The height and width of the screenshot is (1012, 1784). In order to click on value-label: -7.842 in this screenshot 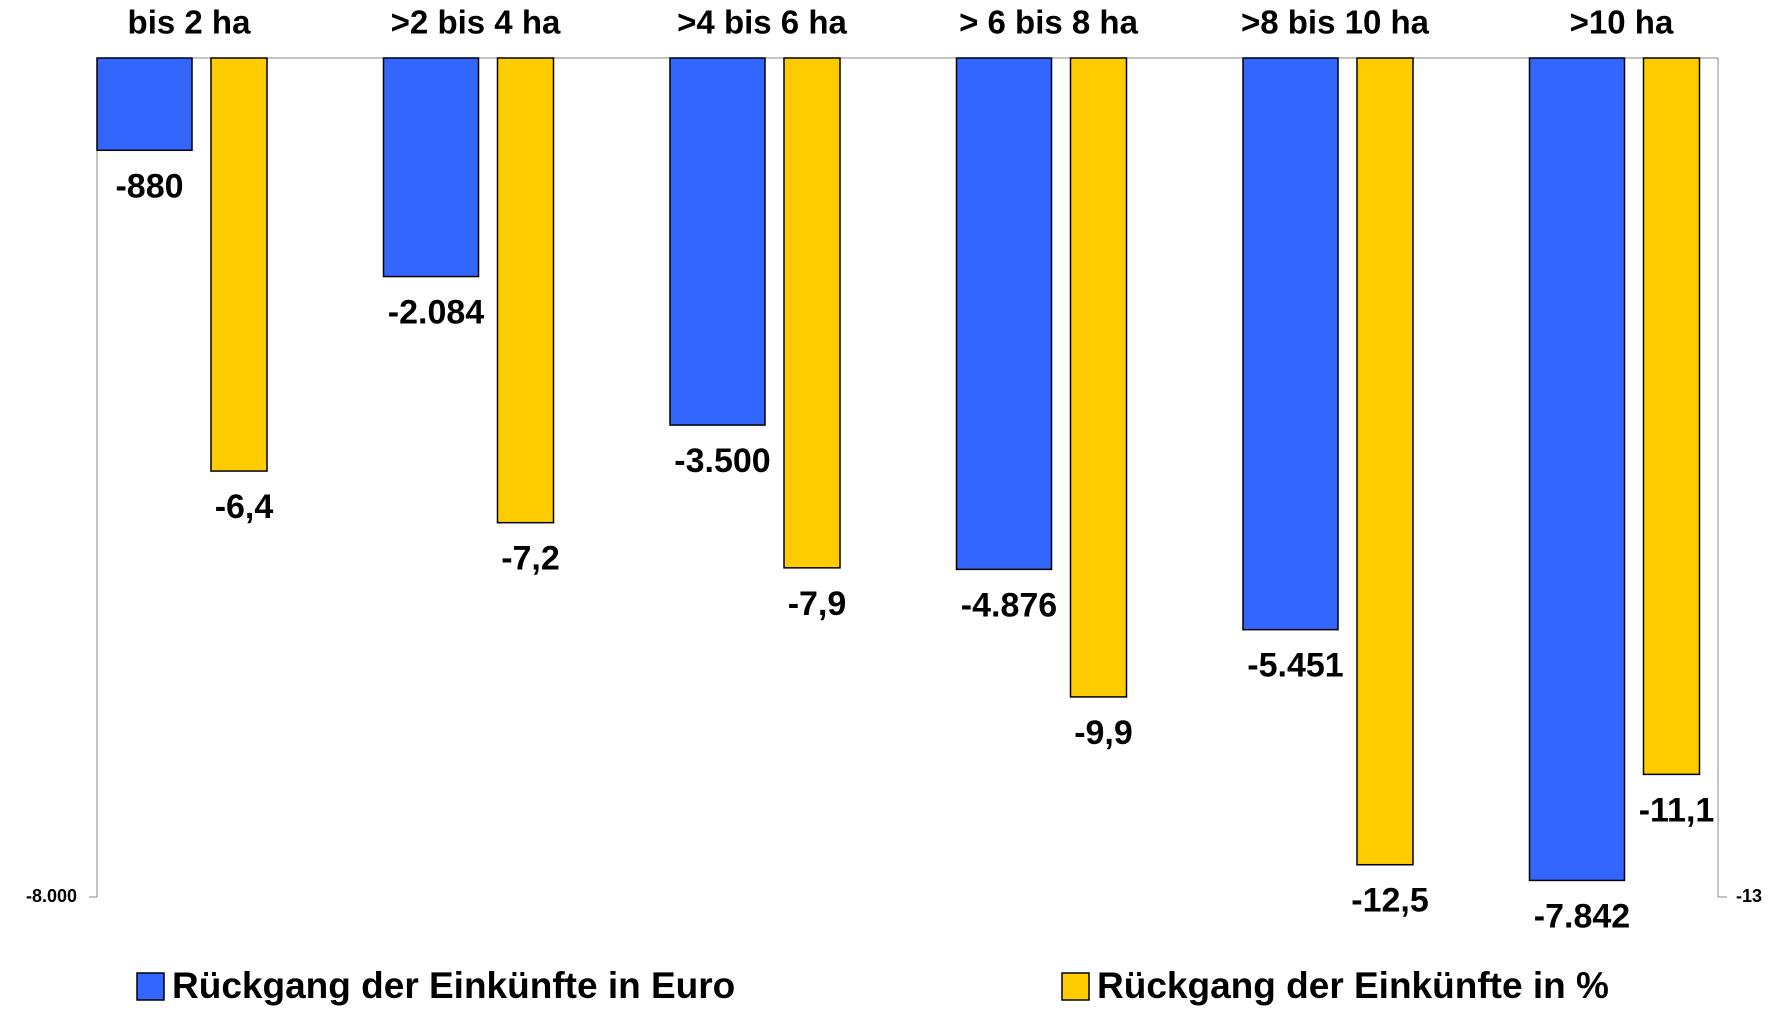, I will do `click(1582, 916)`.